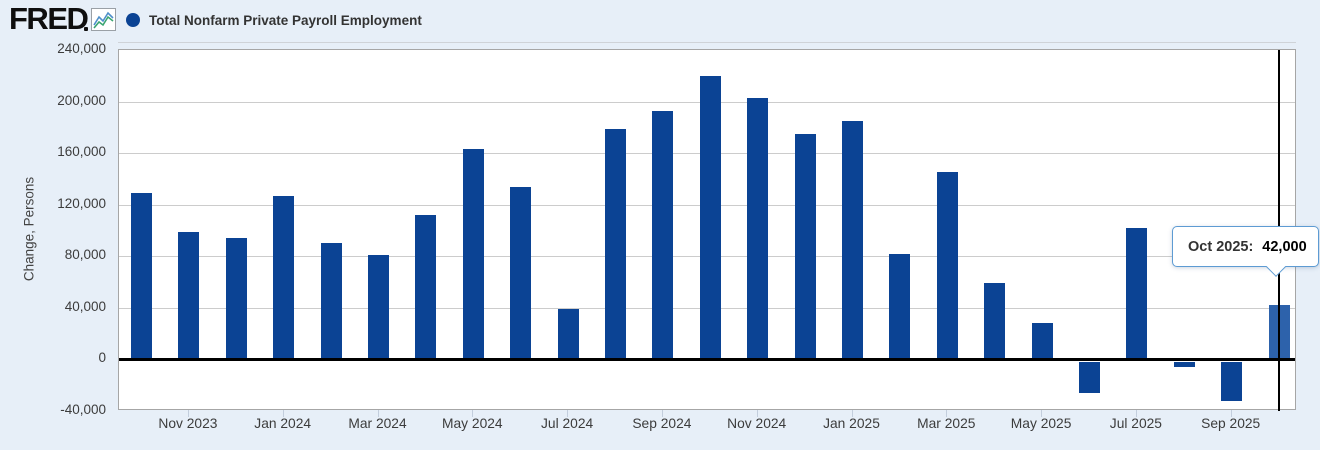 The height and width of the screenshot is (450, 1320). I want to click on legend-label: Total Nonfarm Private Payroll Employment, so click(285, 20).